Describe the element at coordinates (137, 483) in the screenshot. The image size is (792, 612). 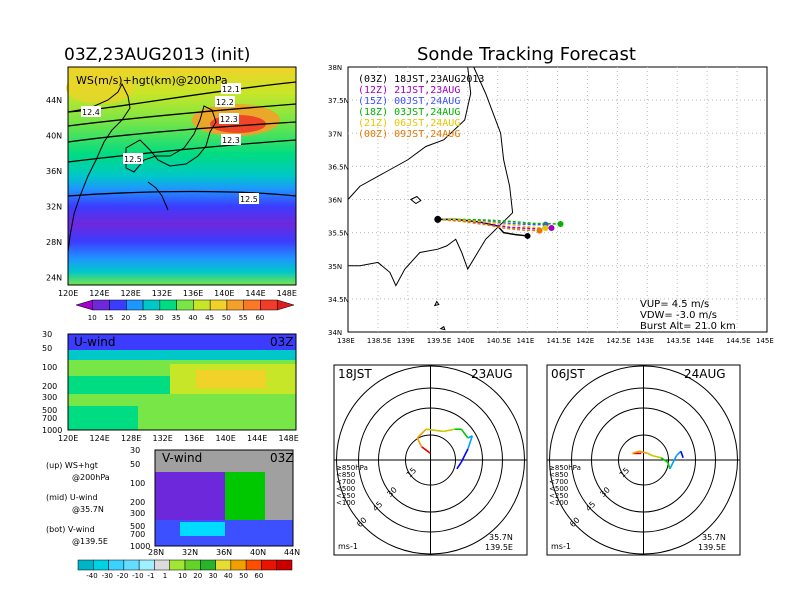
I see `v-y-tick: 100` at that location.